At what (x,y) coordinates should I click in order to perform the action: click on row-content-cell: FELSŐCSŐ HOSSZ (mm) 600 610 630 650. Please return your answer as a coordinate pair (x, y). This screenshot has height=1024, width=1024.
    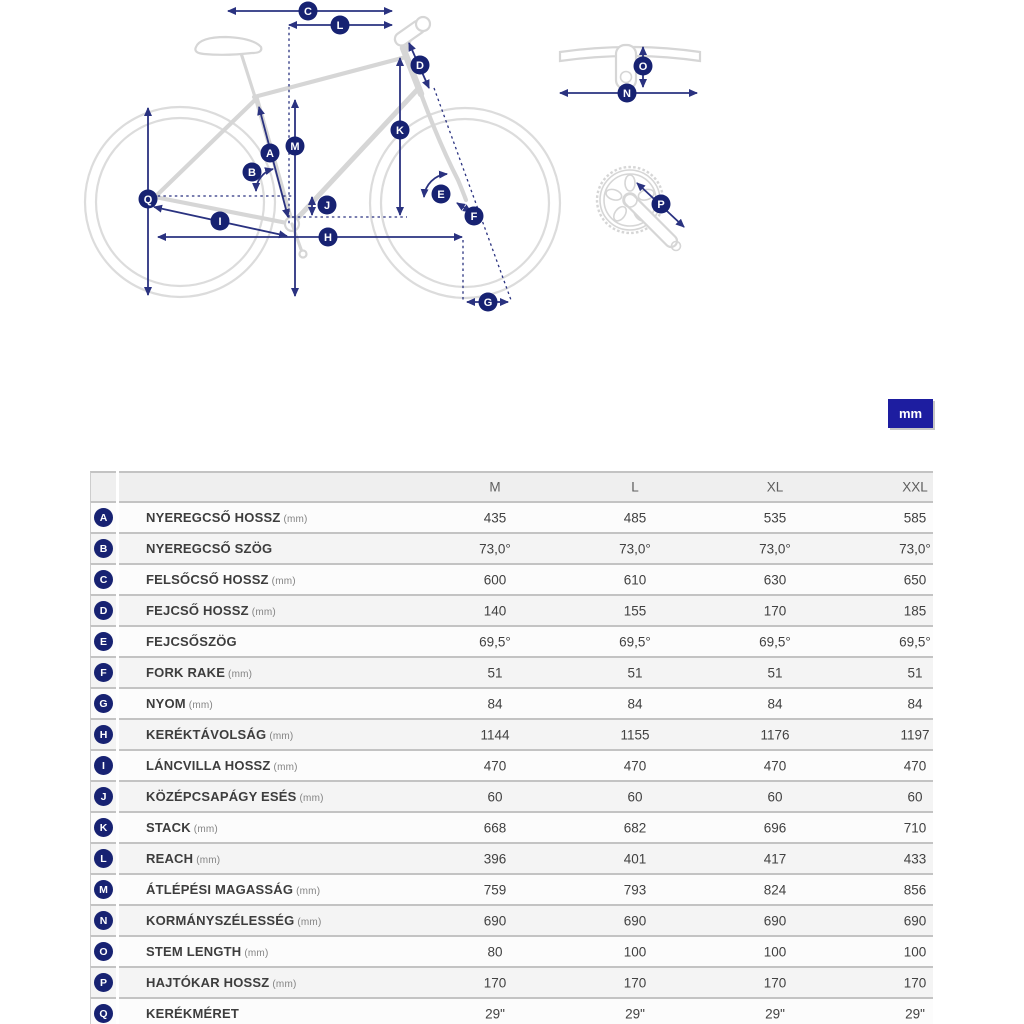
    Looking at the image, I should click on (526, 578).